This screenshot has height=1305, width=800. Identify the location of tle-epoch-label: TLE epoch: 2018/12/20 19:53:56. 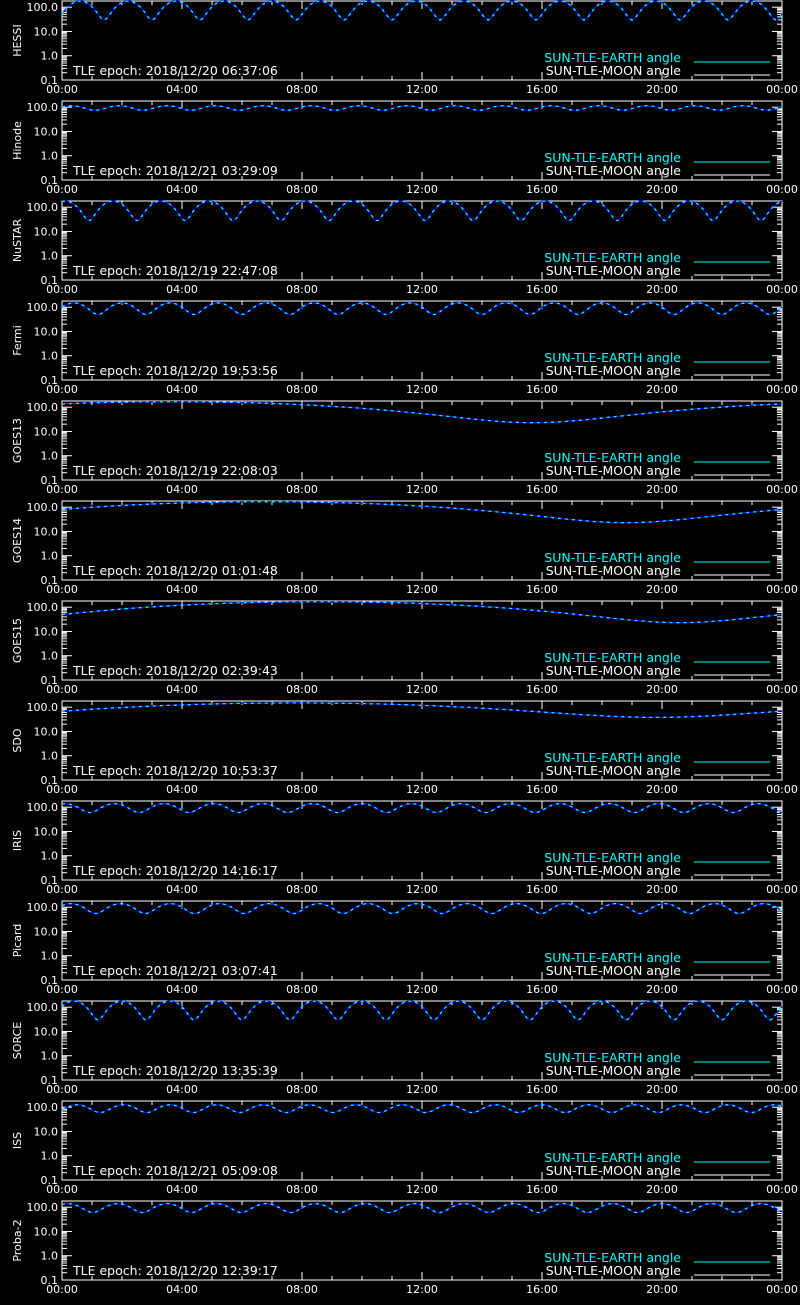
(175, 370).